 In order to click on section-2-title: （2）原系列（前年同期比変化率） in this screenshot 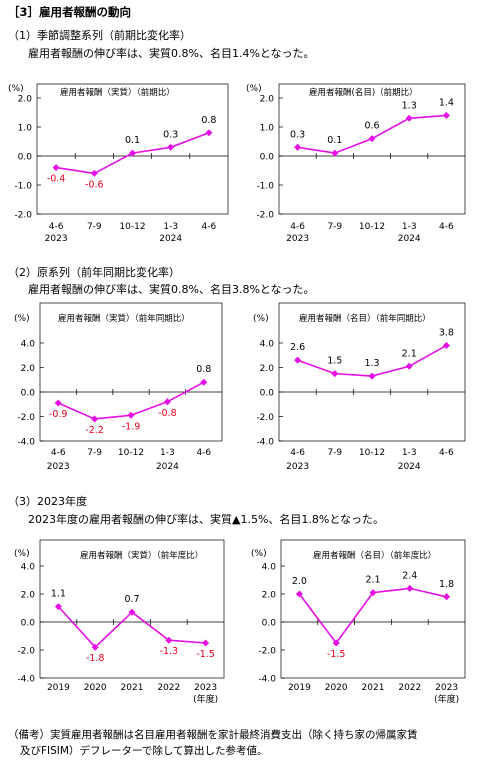, I will do `click(94, 272)`.